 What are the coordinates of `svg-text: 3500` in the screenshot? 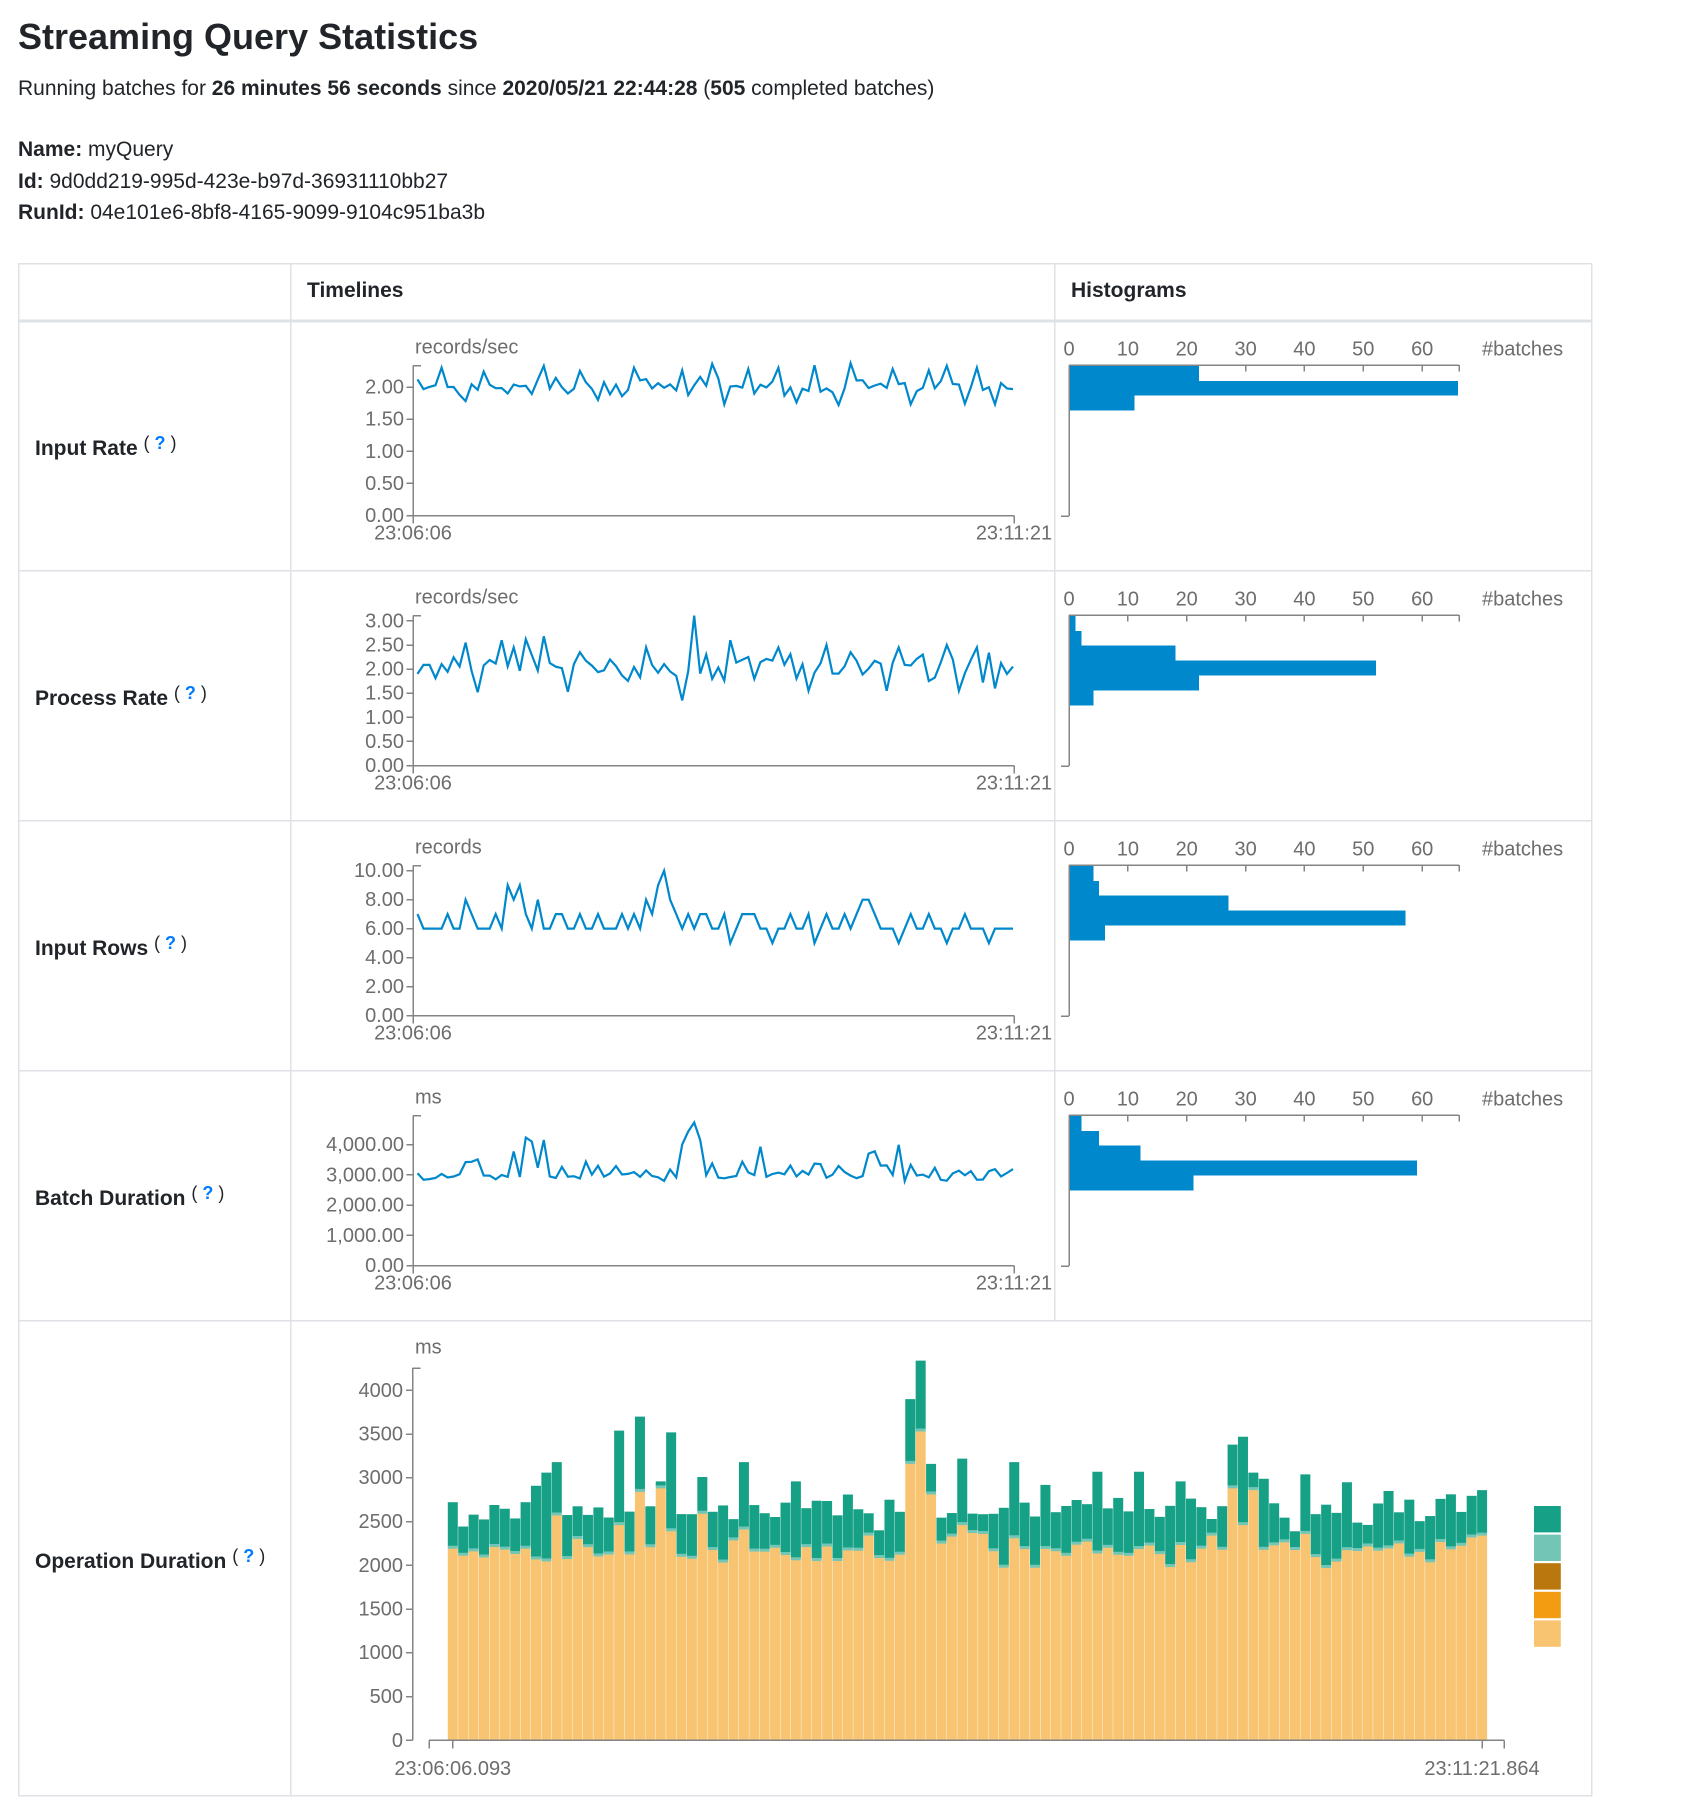 It's located at (381, 1435).